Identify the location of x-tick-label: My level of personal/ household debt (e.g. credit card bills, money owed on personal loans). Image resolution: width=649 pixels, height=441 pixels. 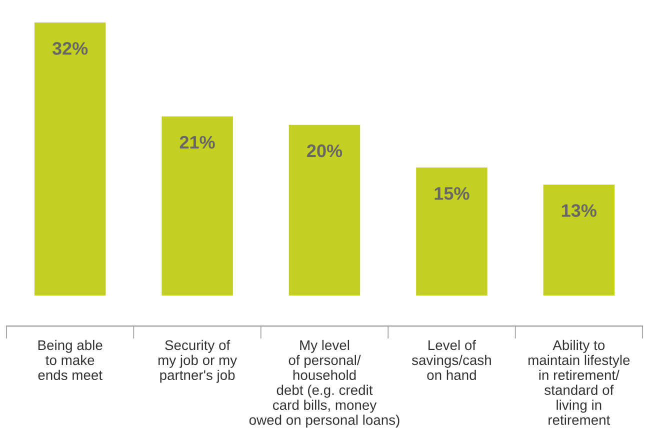
(324, 384).